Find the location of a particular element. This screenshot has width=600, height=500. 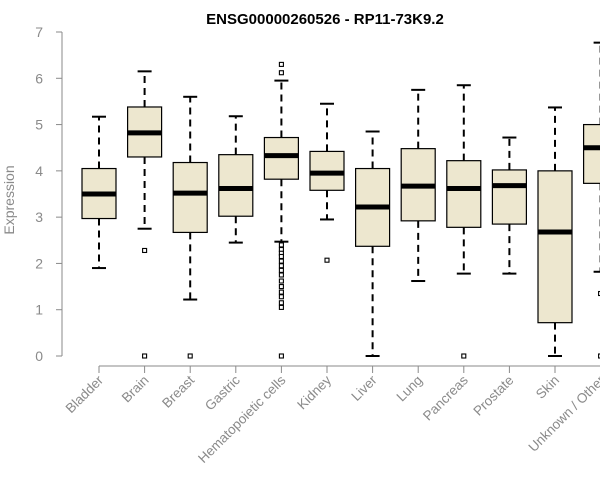

chart-title: ENSG00000260526 - RP11-73K9.2 is located at coordinates (325, 19).